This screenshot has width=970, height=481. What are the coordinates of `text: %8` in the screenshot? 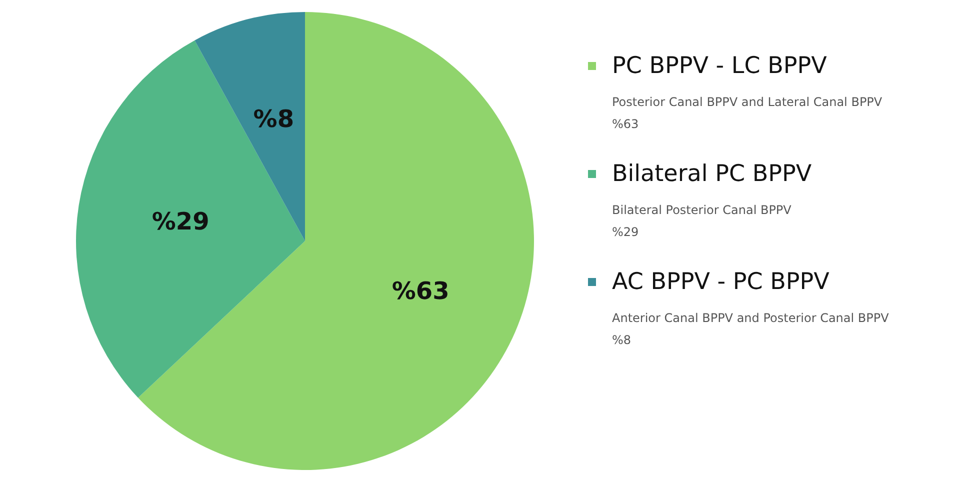 It's located at (622, 340).